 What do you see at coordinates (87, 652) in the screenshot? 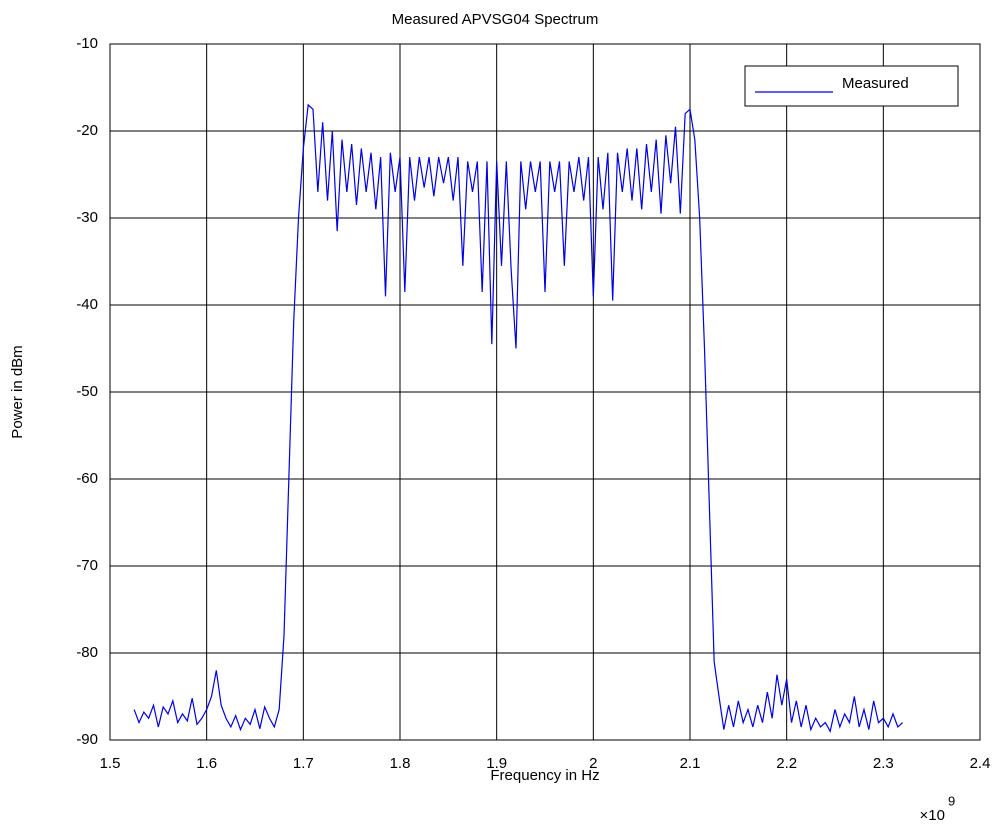
I see `y-tick-label: -80` at bounding box center [87, 652].